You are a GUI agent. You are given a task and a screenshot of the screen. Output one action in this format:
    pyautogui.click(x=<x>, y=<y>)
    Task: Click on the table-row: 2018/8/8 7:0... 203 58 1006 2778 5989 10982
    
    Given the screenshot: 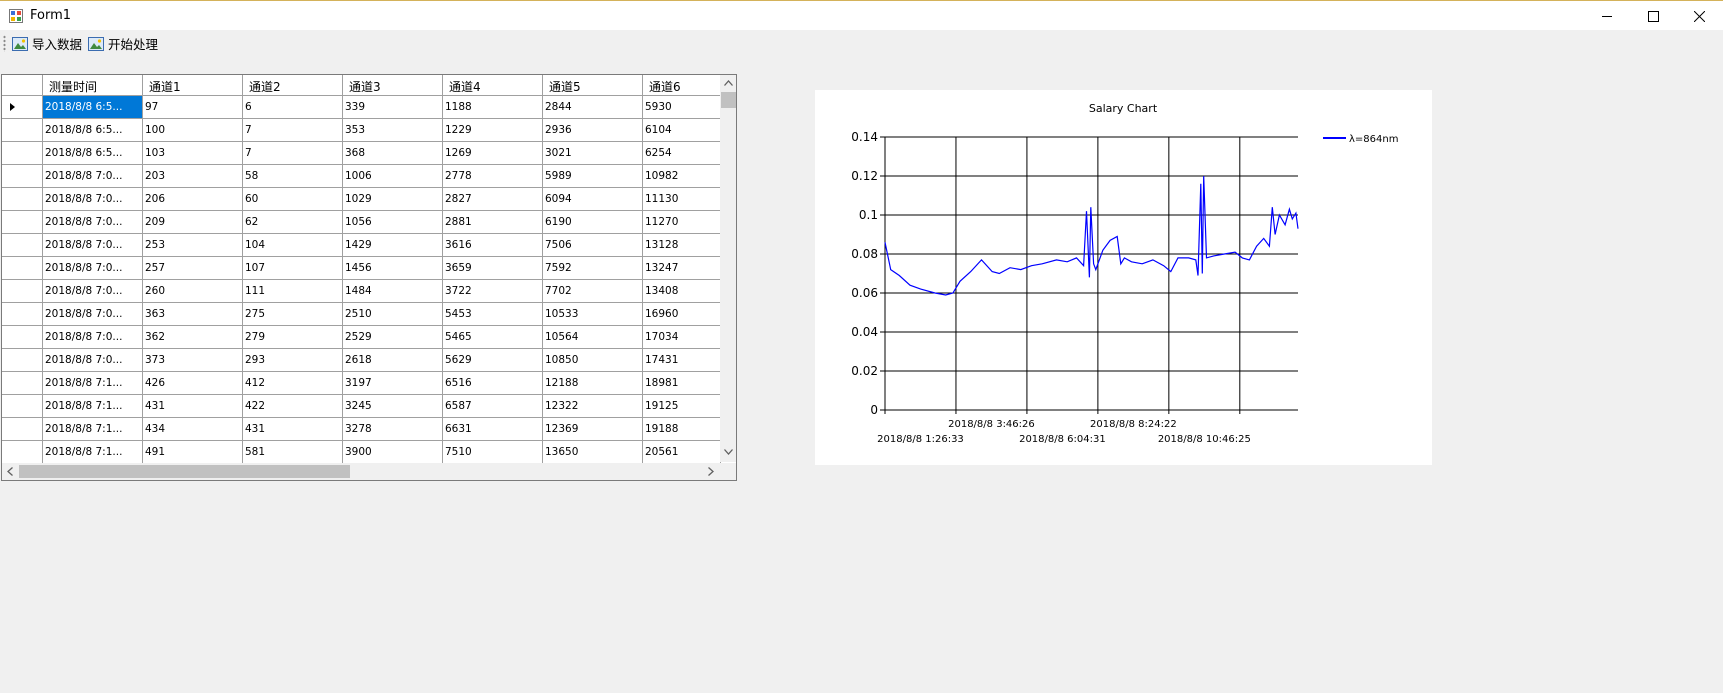 What is the action you would take?
    pyautogui.click(x=361, y=176)
    